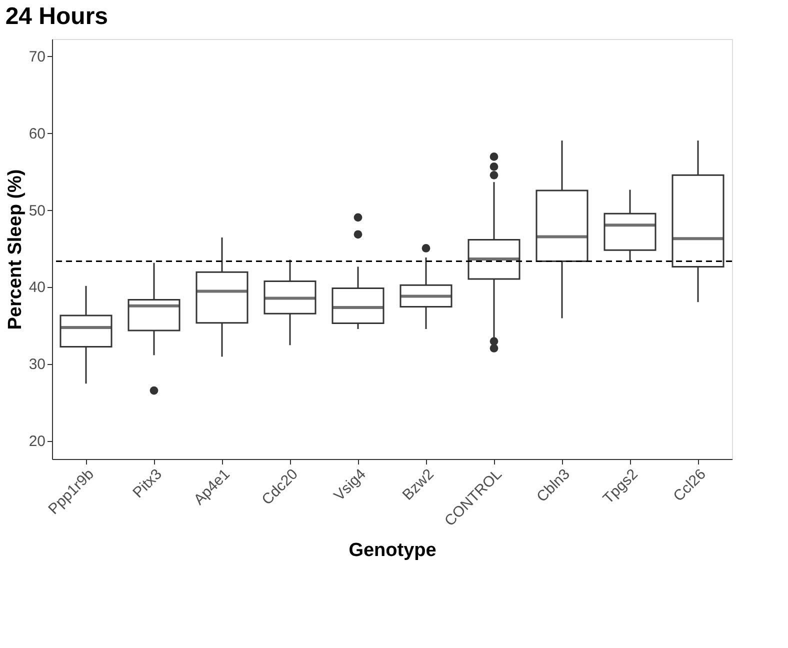  Describe the element at coordinates (37, 365) in the screenshot. I see `y-tick-label: 30` at that location.